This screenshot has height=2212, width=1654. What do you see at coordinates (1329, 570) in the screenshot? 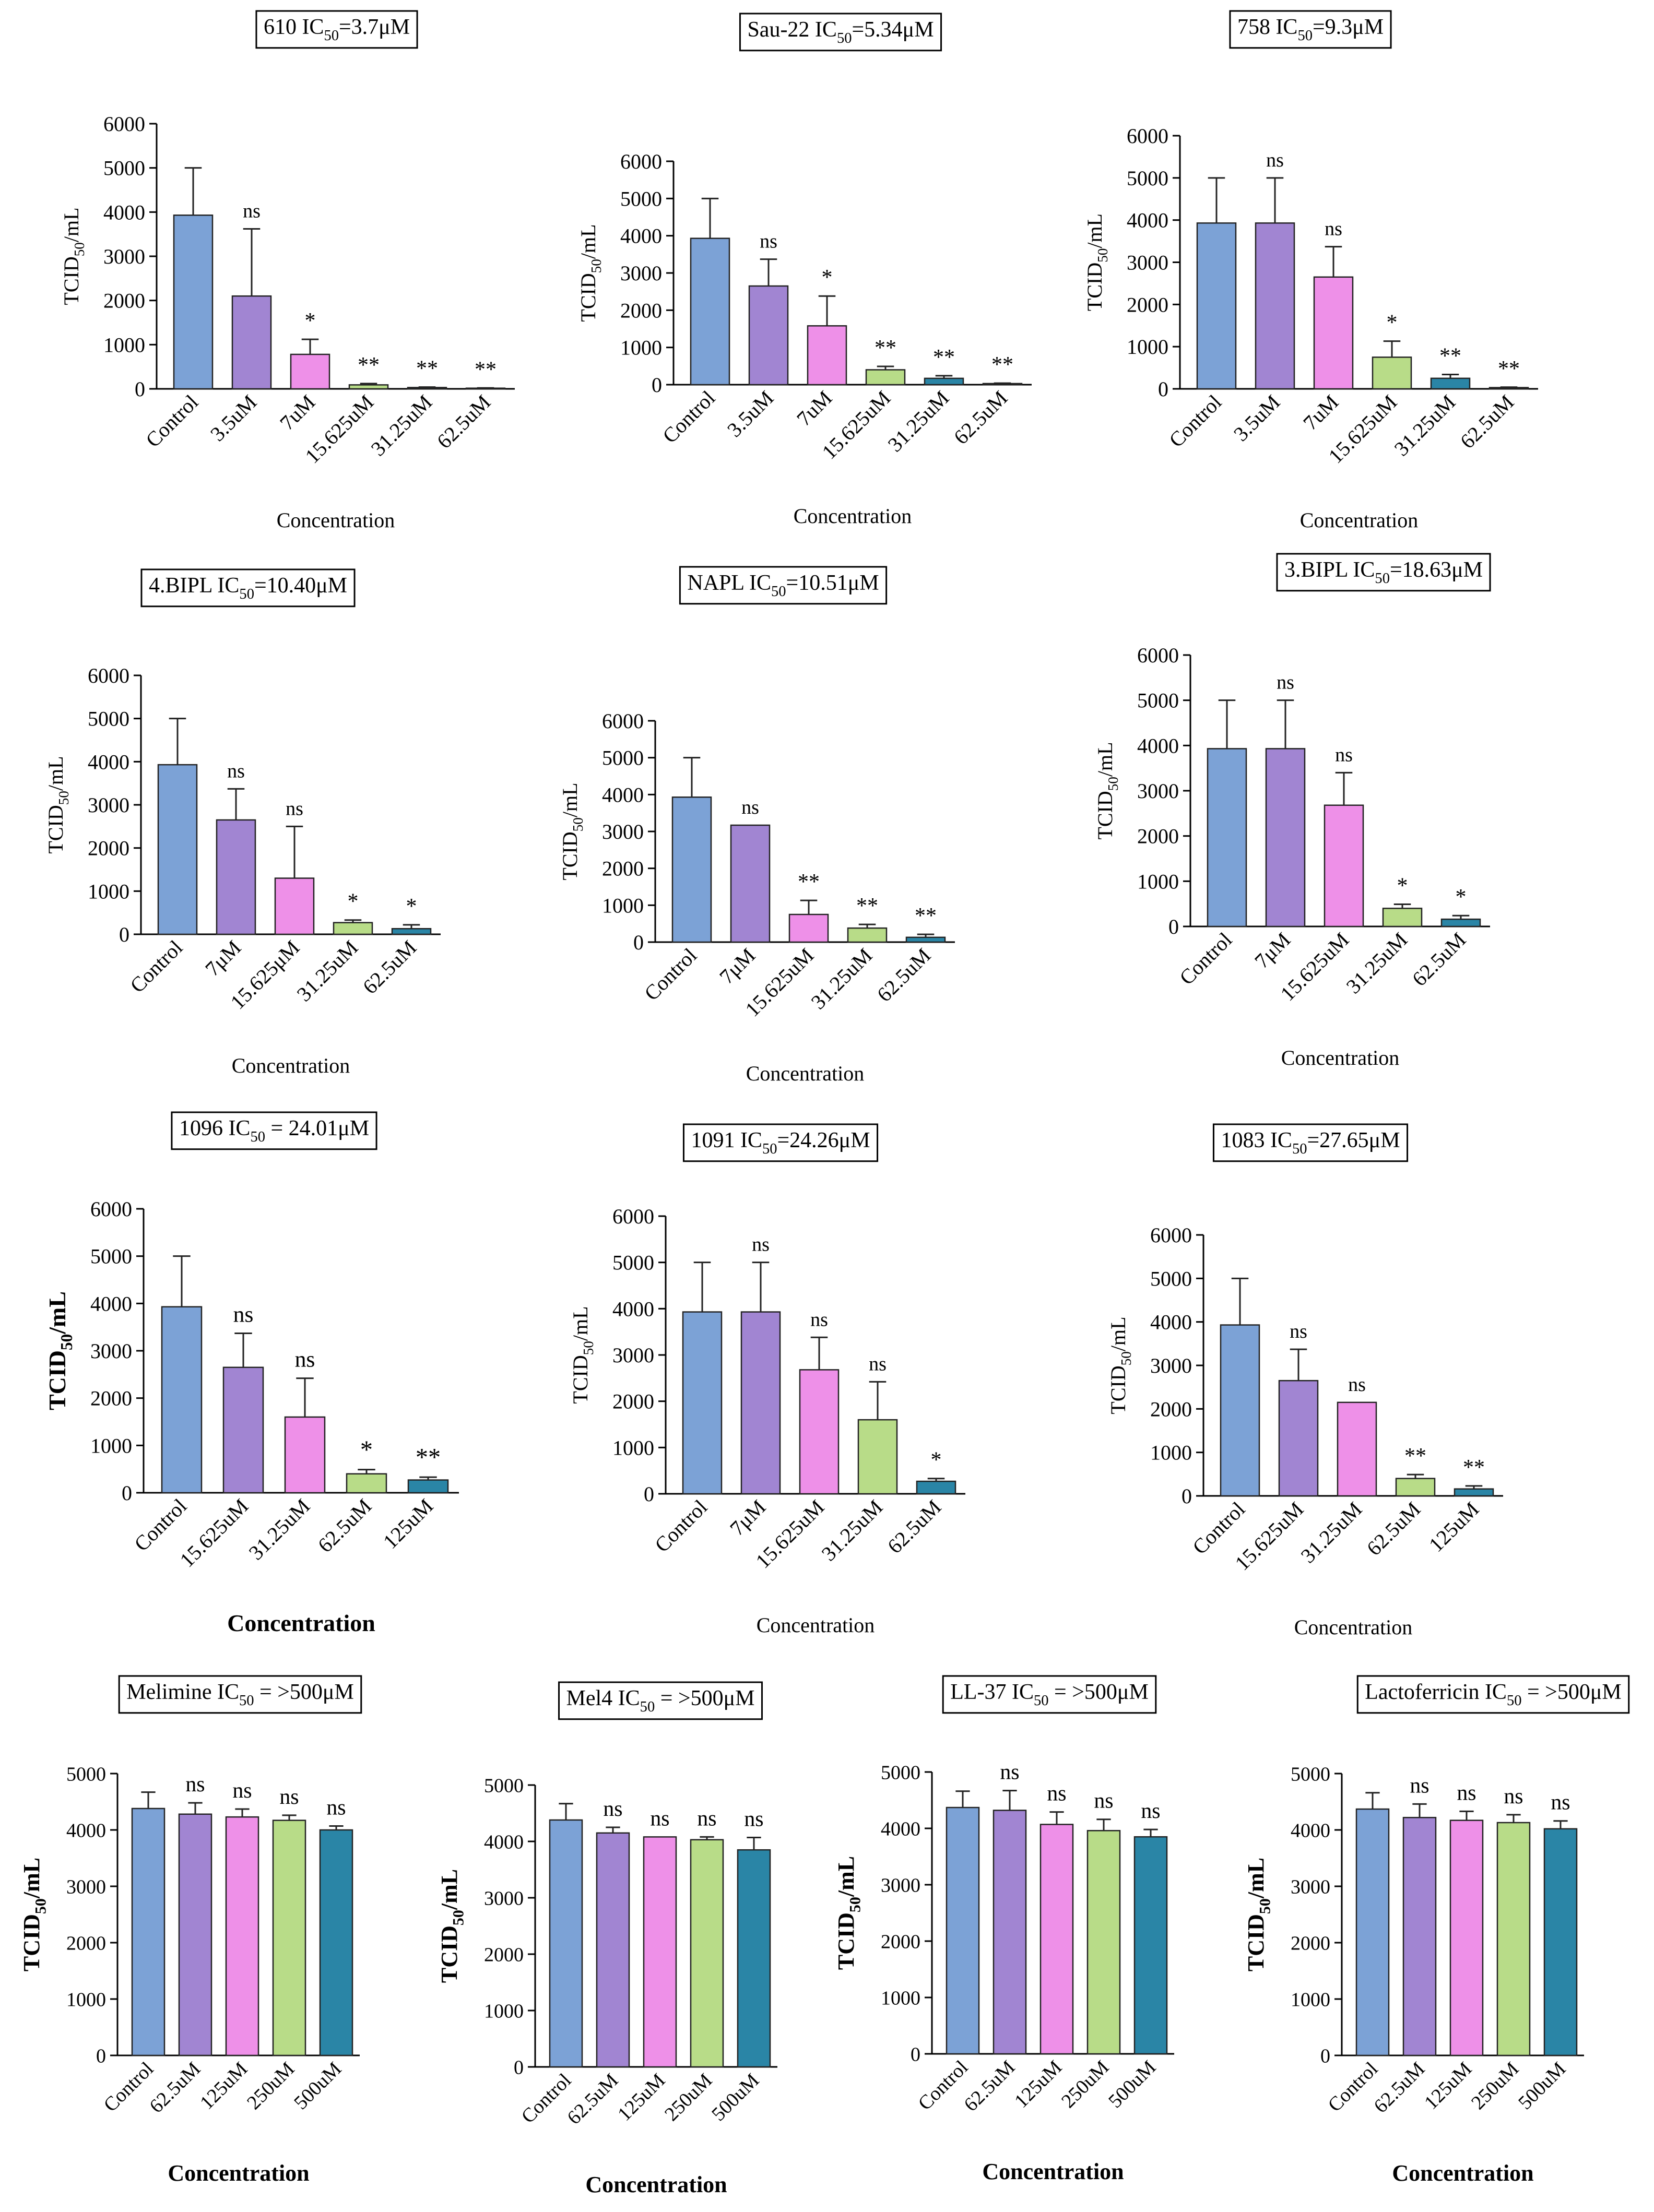
I see `chart-title-main: 3.BIPL IC` at bounding box center [1329, 570].